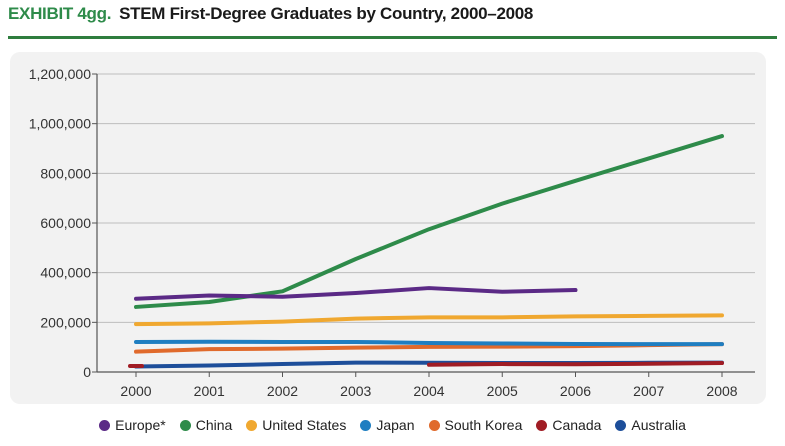  What do you see at coordinates (355, 391) in the screenshot?
I see `x-tick-label: 2003` at bounding box center [355, 391].